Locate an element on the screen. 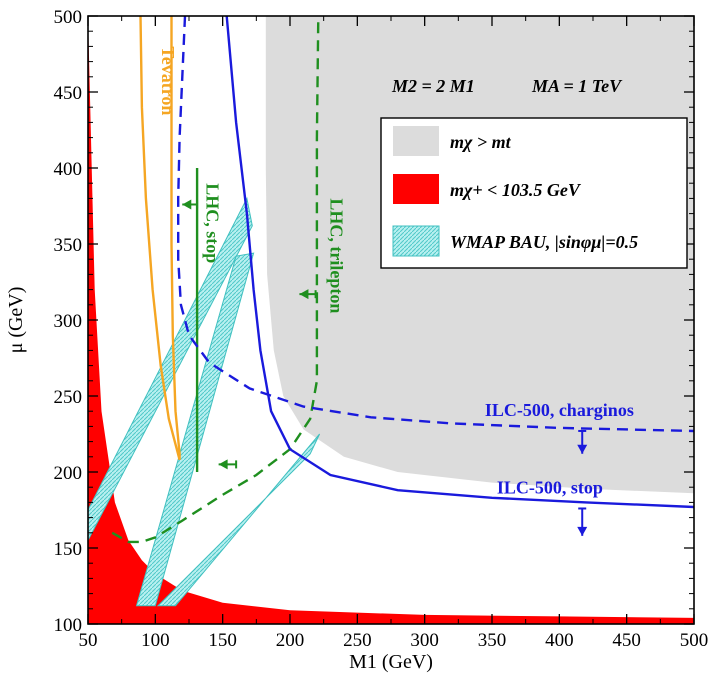 The width and height of the screenshot is (715, 682). y-tick-label: 450 is located at coordinates (68, 93).